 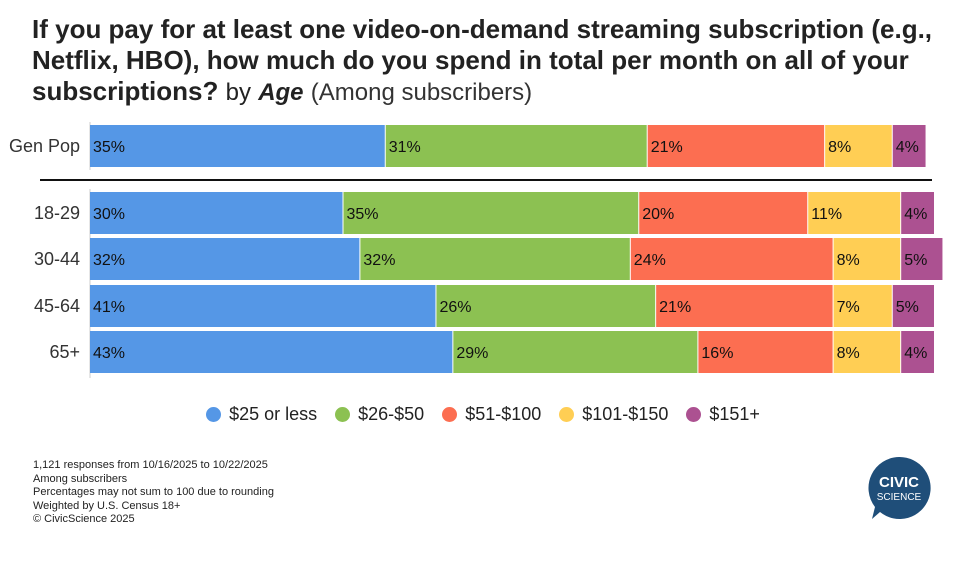 I want to click on title-dimension: Age, so click(x=281, y=92).